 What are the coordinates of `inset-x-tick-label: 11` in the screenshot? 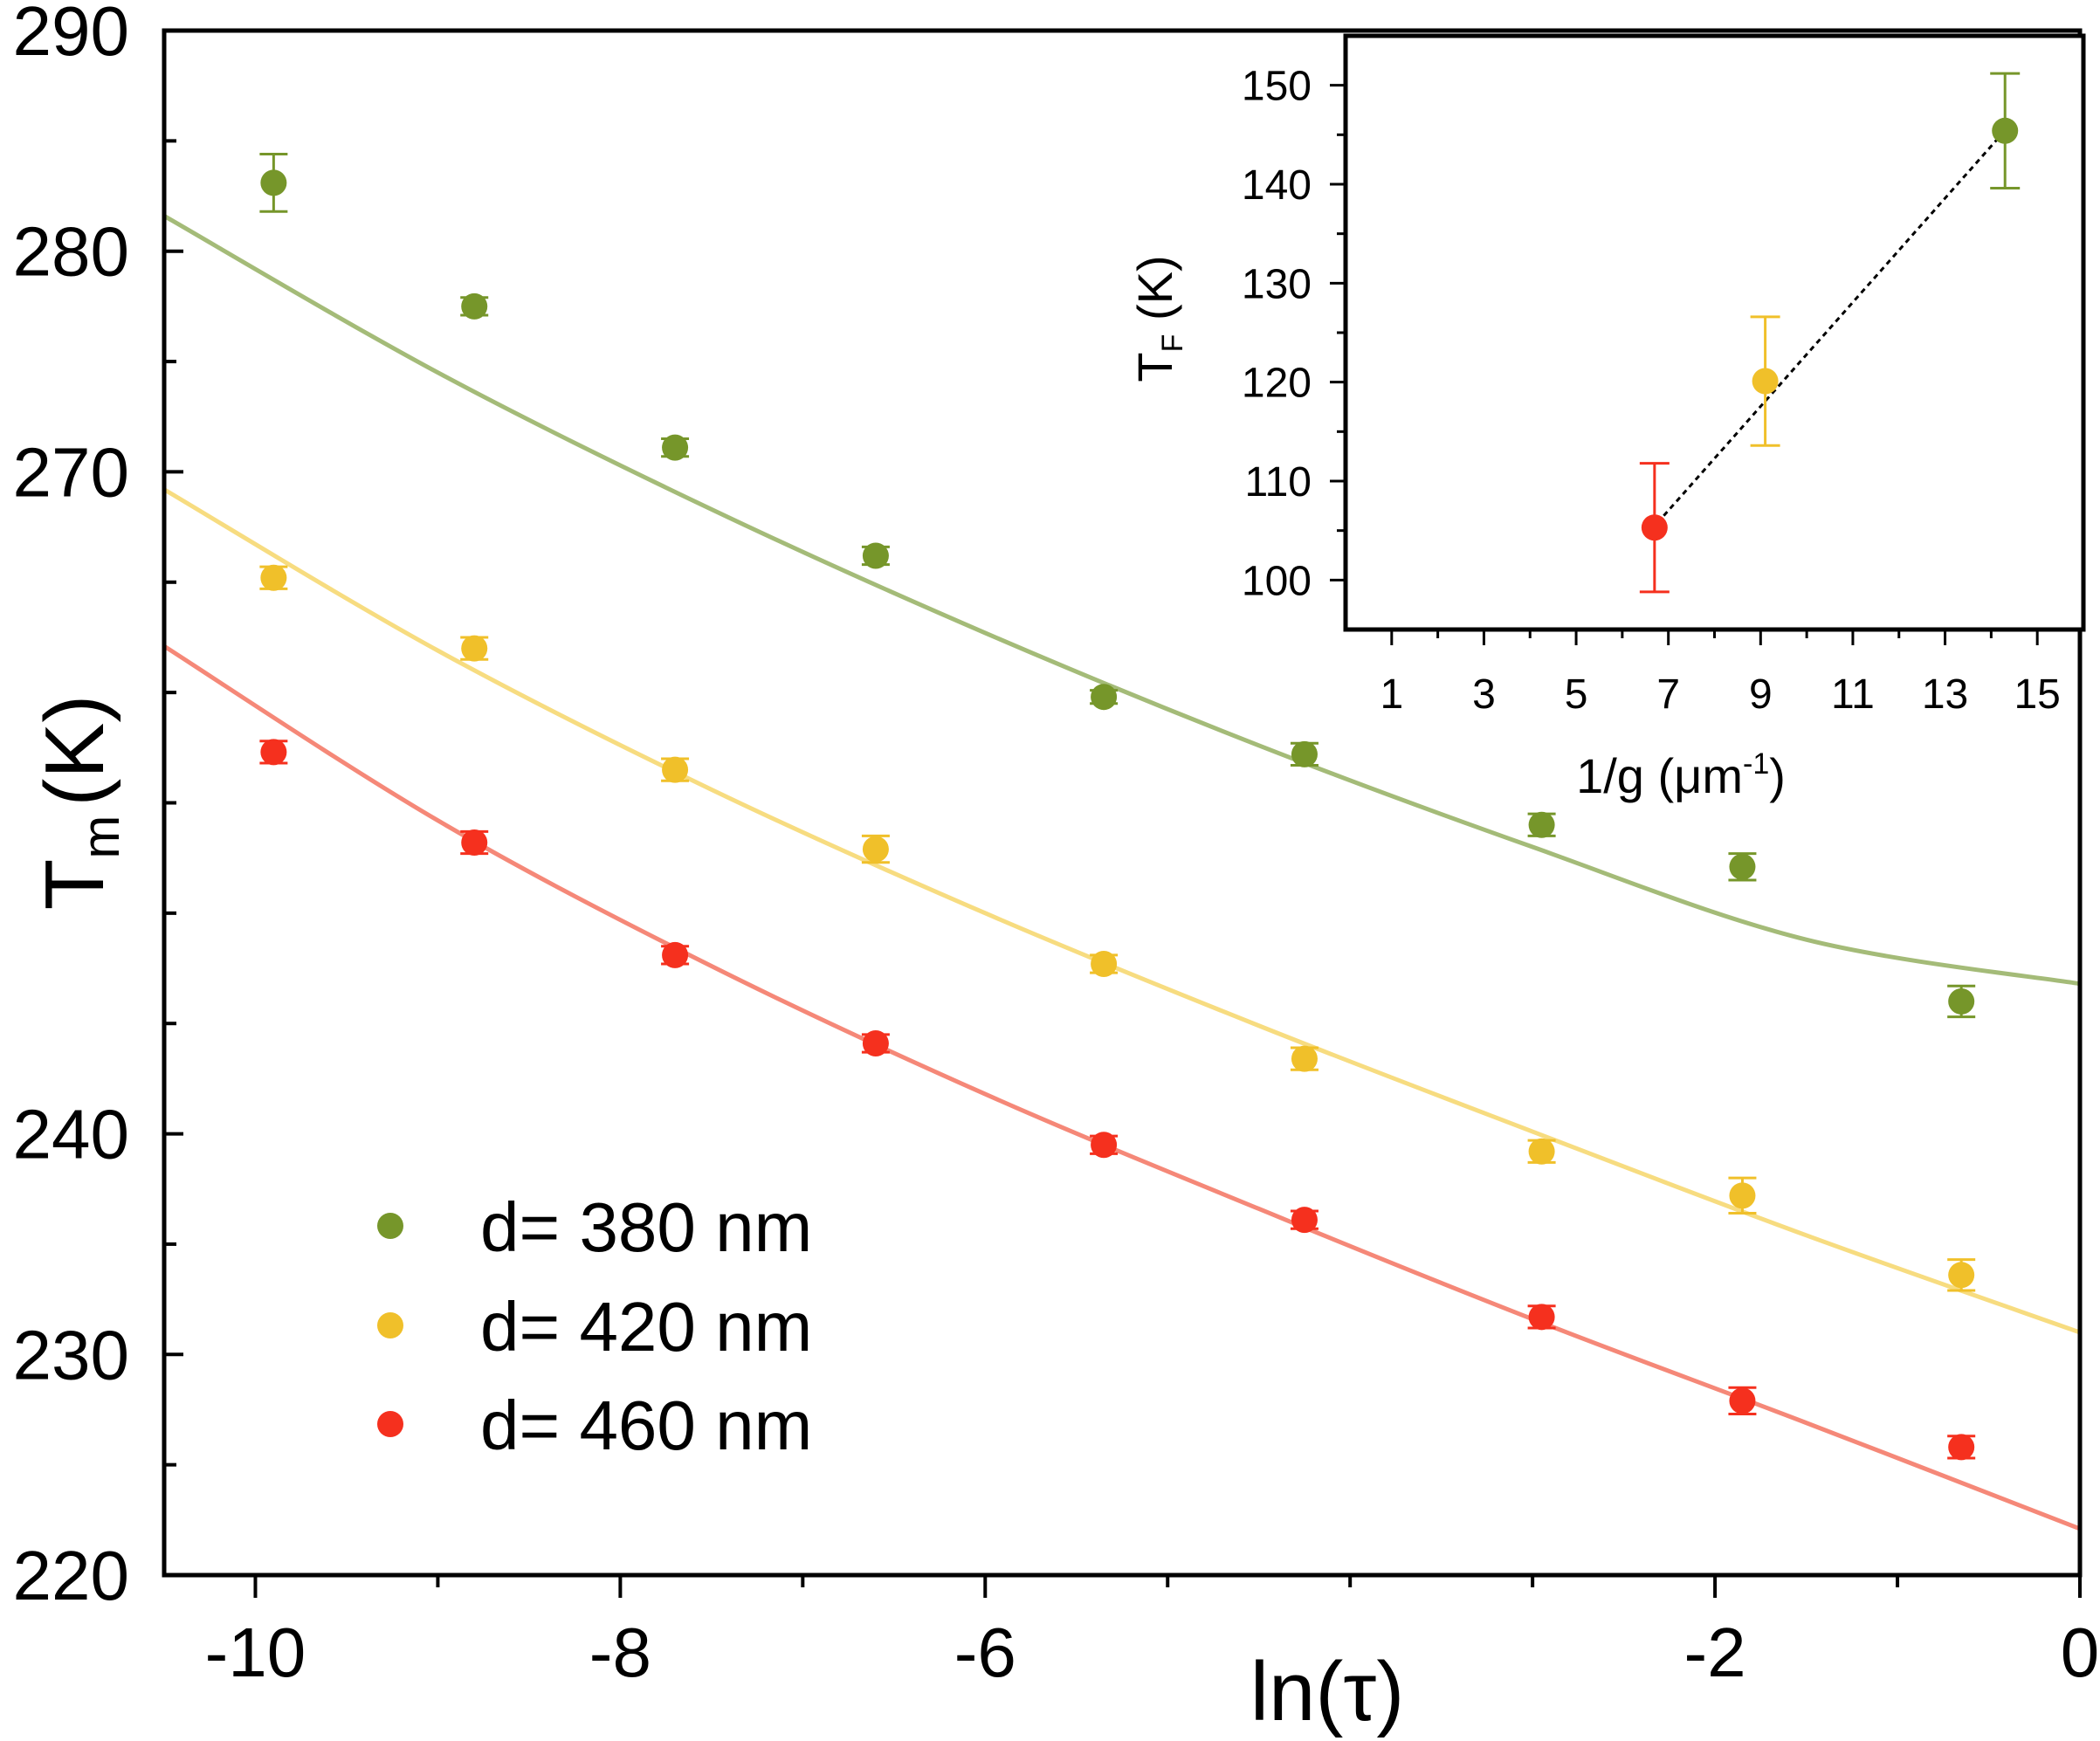 It's located at (1853, 694).